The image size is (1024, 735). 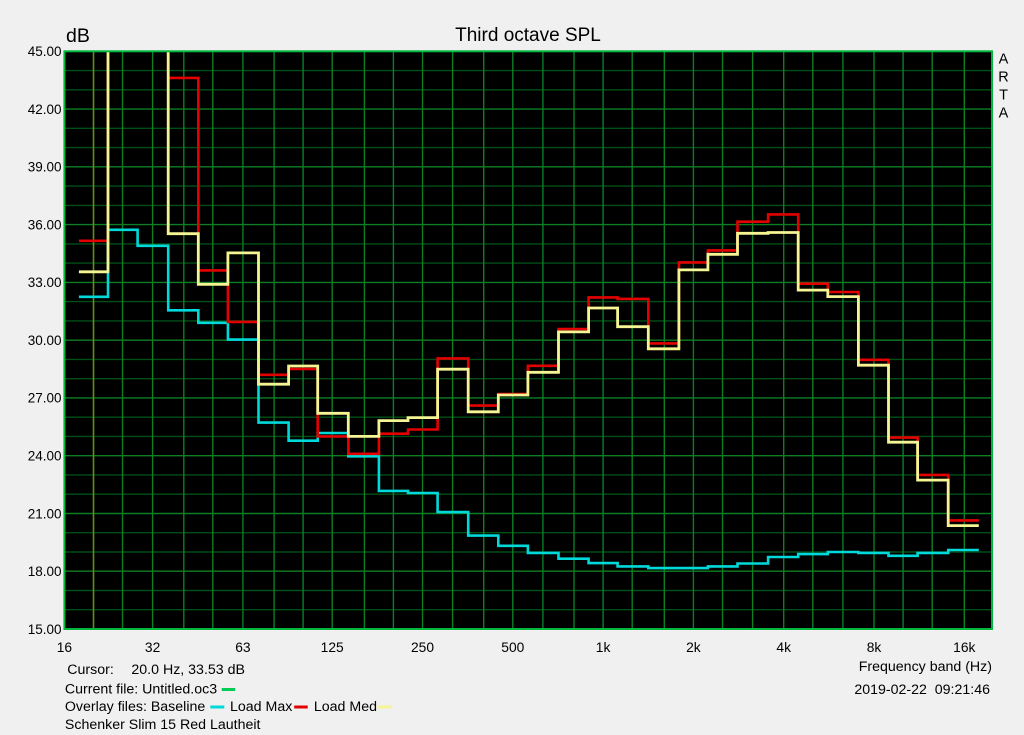 I want to click on svg-text: 4k, so click(x=783, y=647).